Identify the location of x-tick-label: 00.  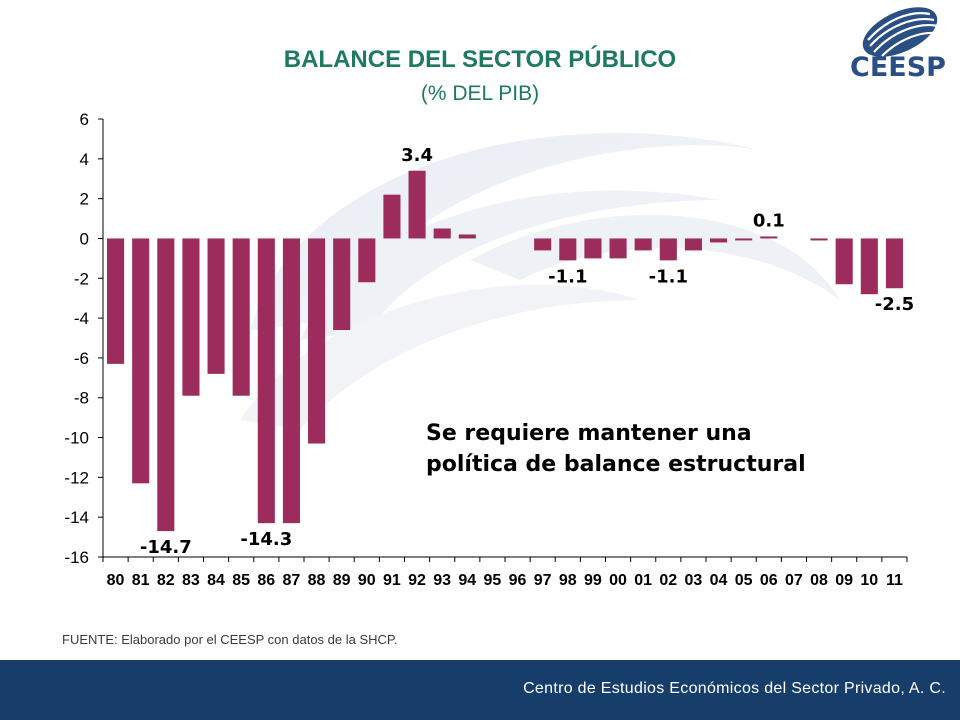
(618, 580).